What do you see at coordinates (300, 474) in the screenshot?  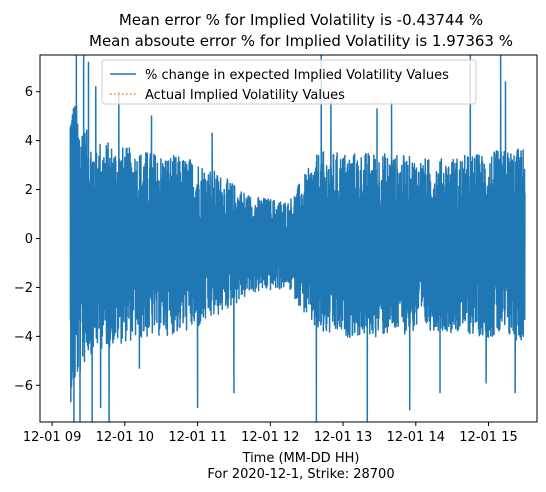 I see `x-axis-label-line-2: For 2020-12-1, Strike: 28700` at bounding box center [300, 474].